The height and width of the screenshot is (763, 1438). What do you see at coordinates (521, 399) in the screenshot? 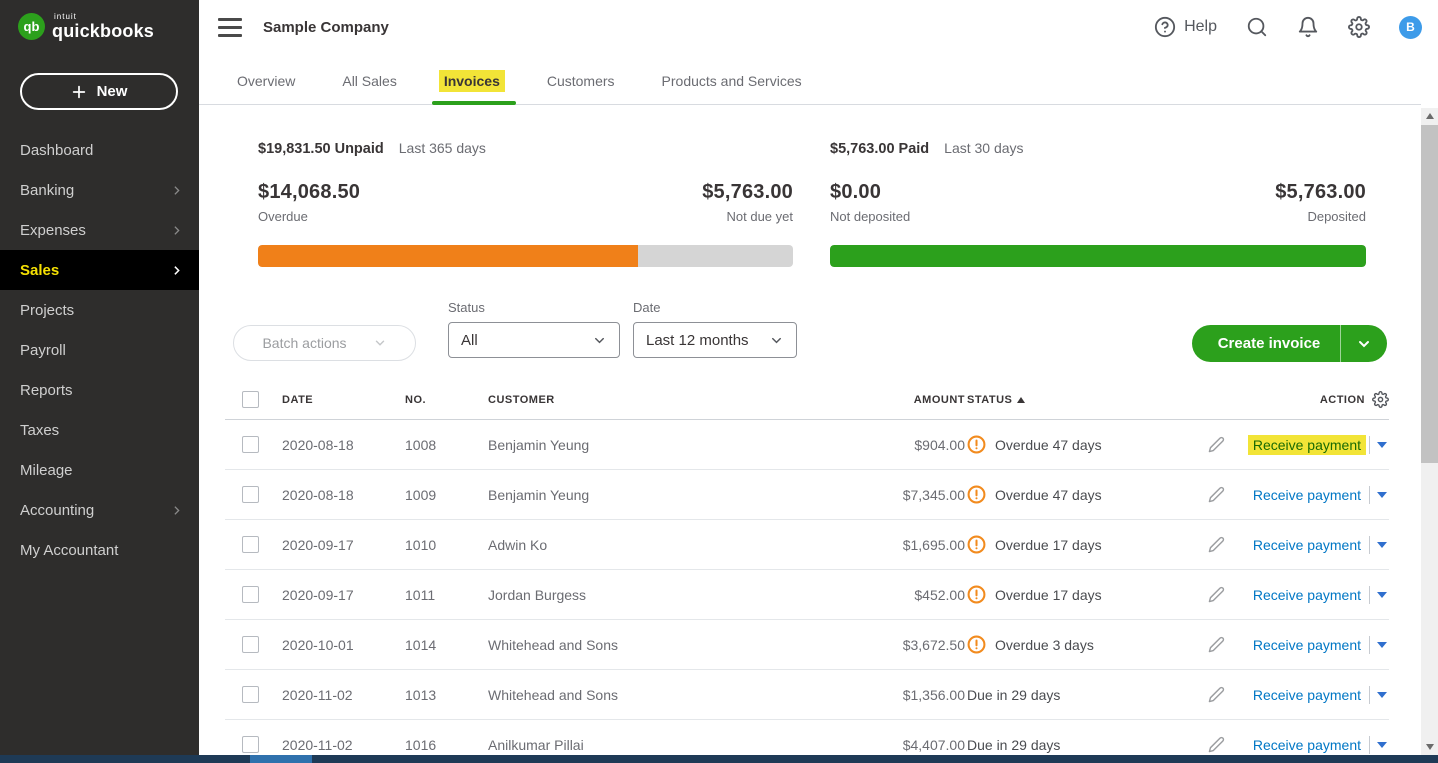
I see `col-header-customer: CUSTOMER` at bounding box center [521, 399].